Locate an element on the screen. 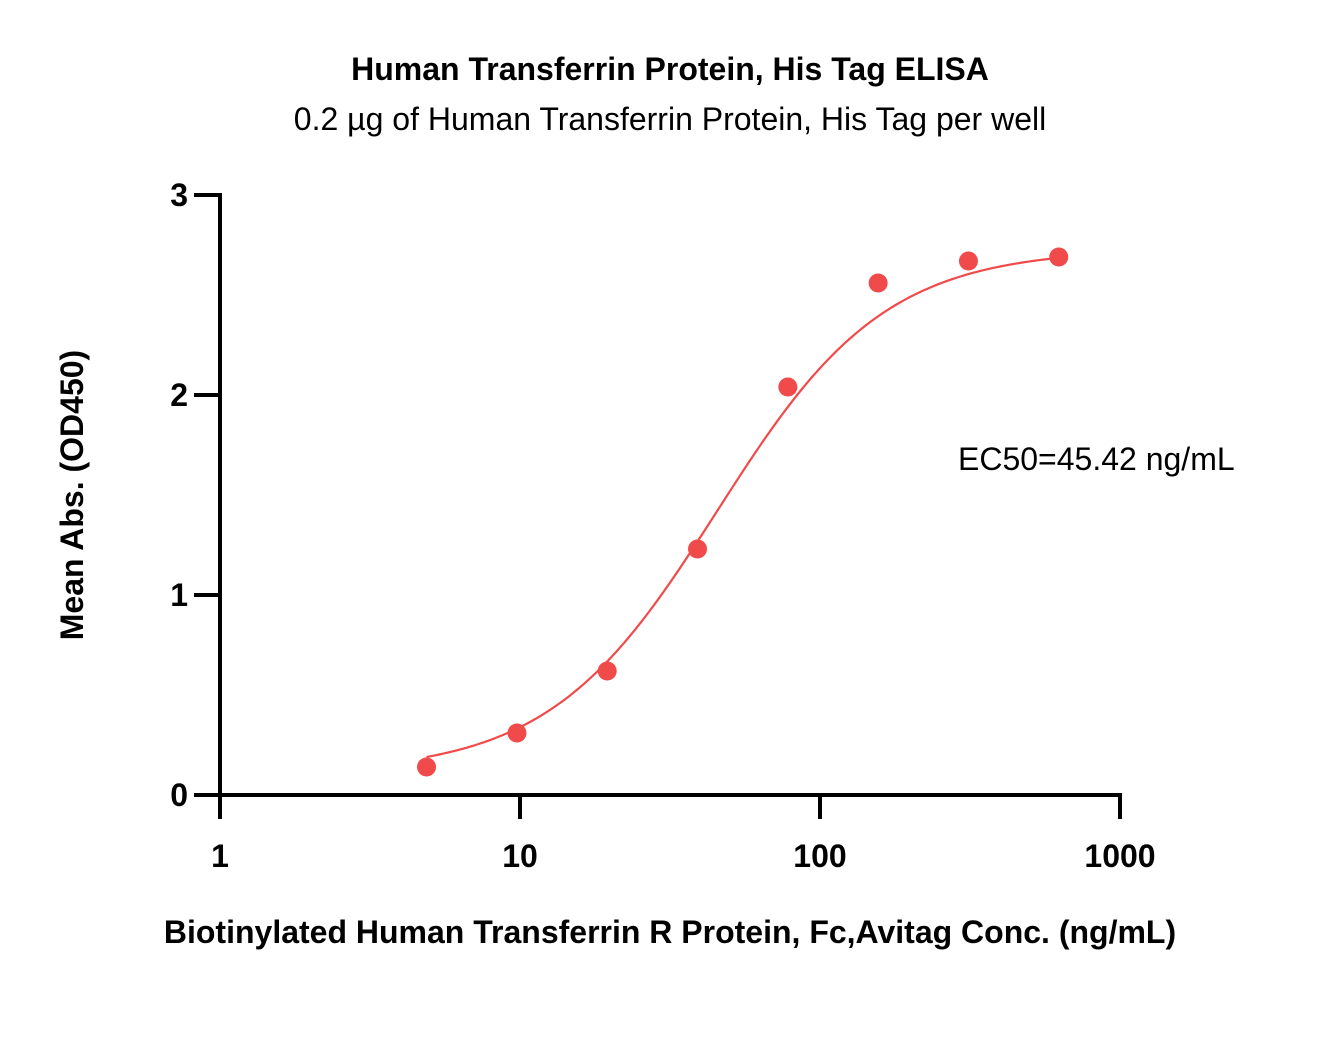 The width and height of the screenshot is (1318, 1050). x-tick-label: 100 is located at coordinates (819, 856).